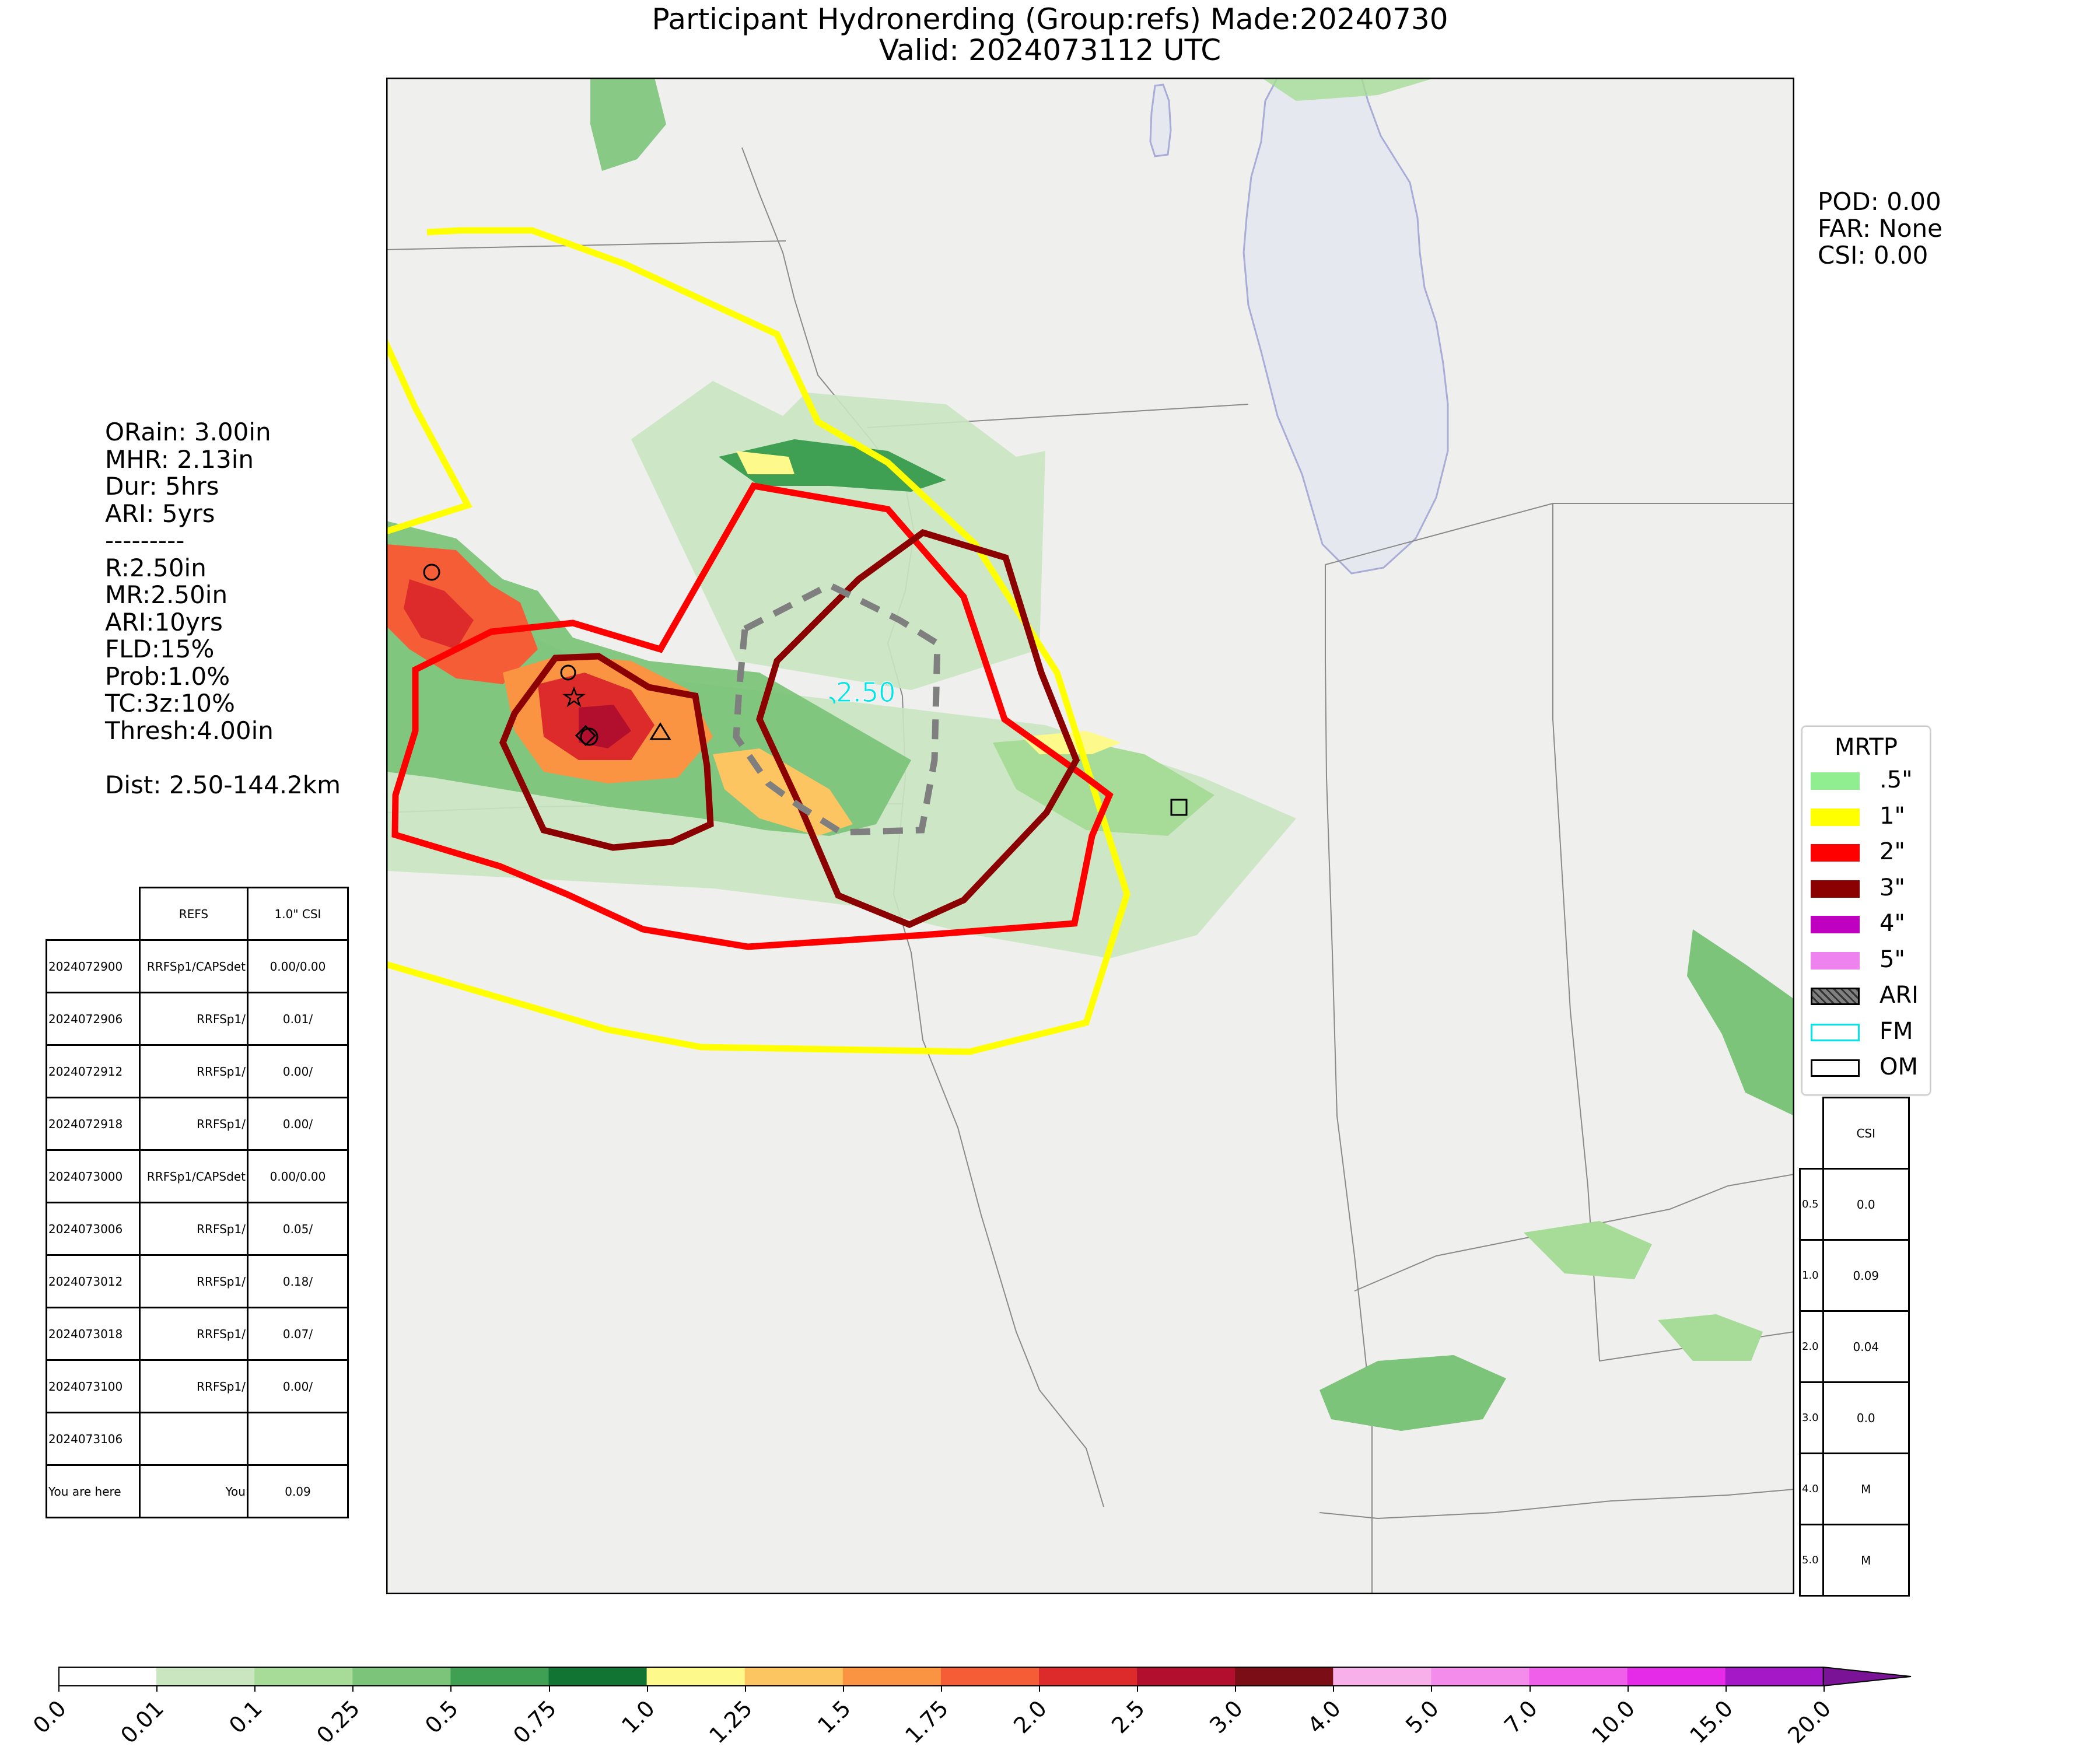 Image resolution: width=2100 pixels, height=1750 pixels. I want to click on colorbar-tick-label: 2.0, so click(1030, 1717).